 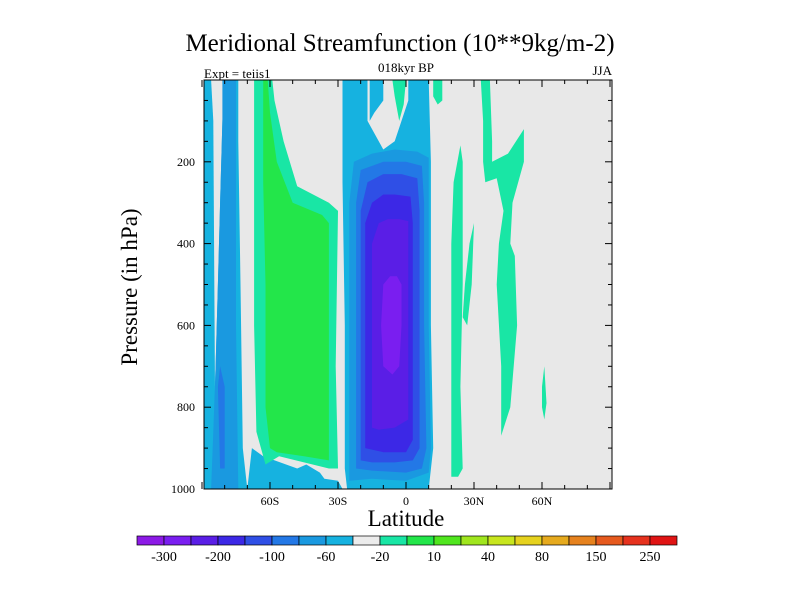 What do you see at coordinates (183, 489) in the screenshot?
I see `y-tick-label: 1000` at bounding box center [183, 489].